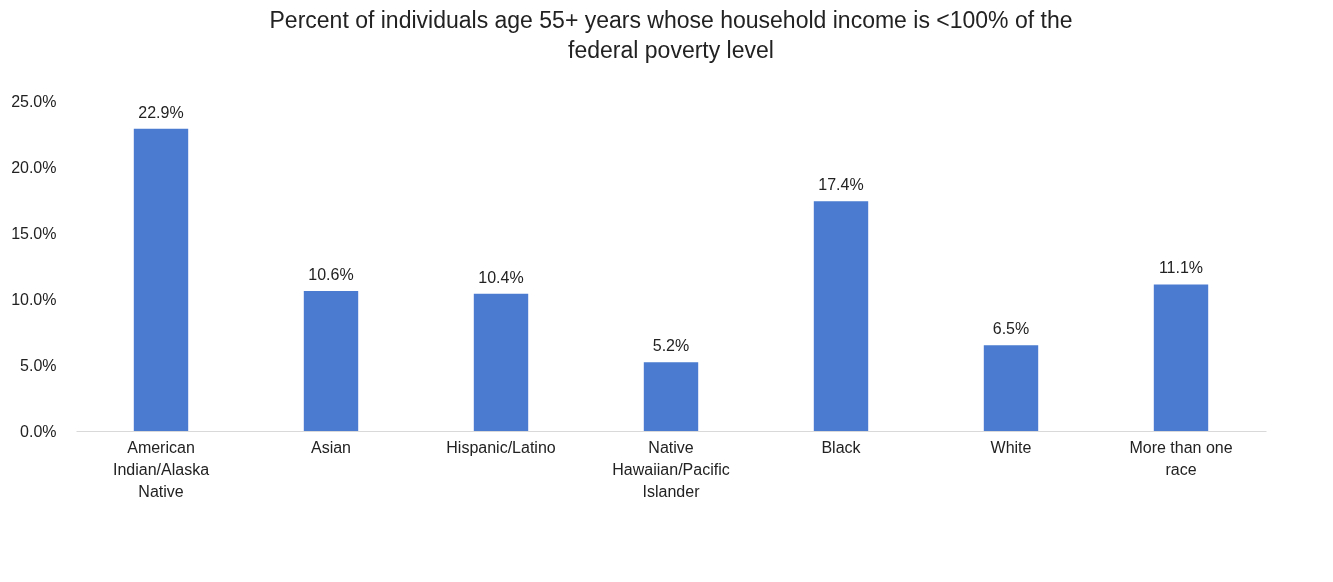  What do you see at coordinates (1011, 329) in the screenshot?
I see `data-label: 6.5%` at bounding box center [1011, 329].